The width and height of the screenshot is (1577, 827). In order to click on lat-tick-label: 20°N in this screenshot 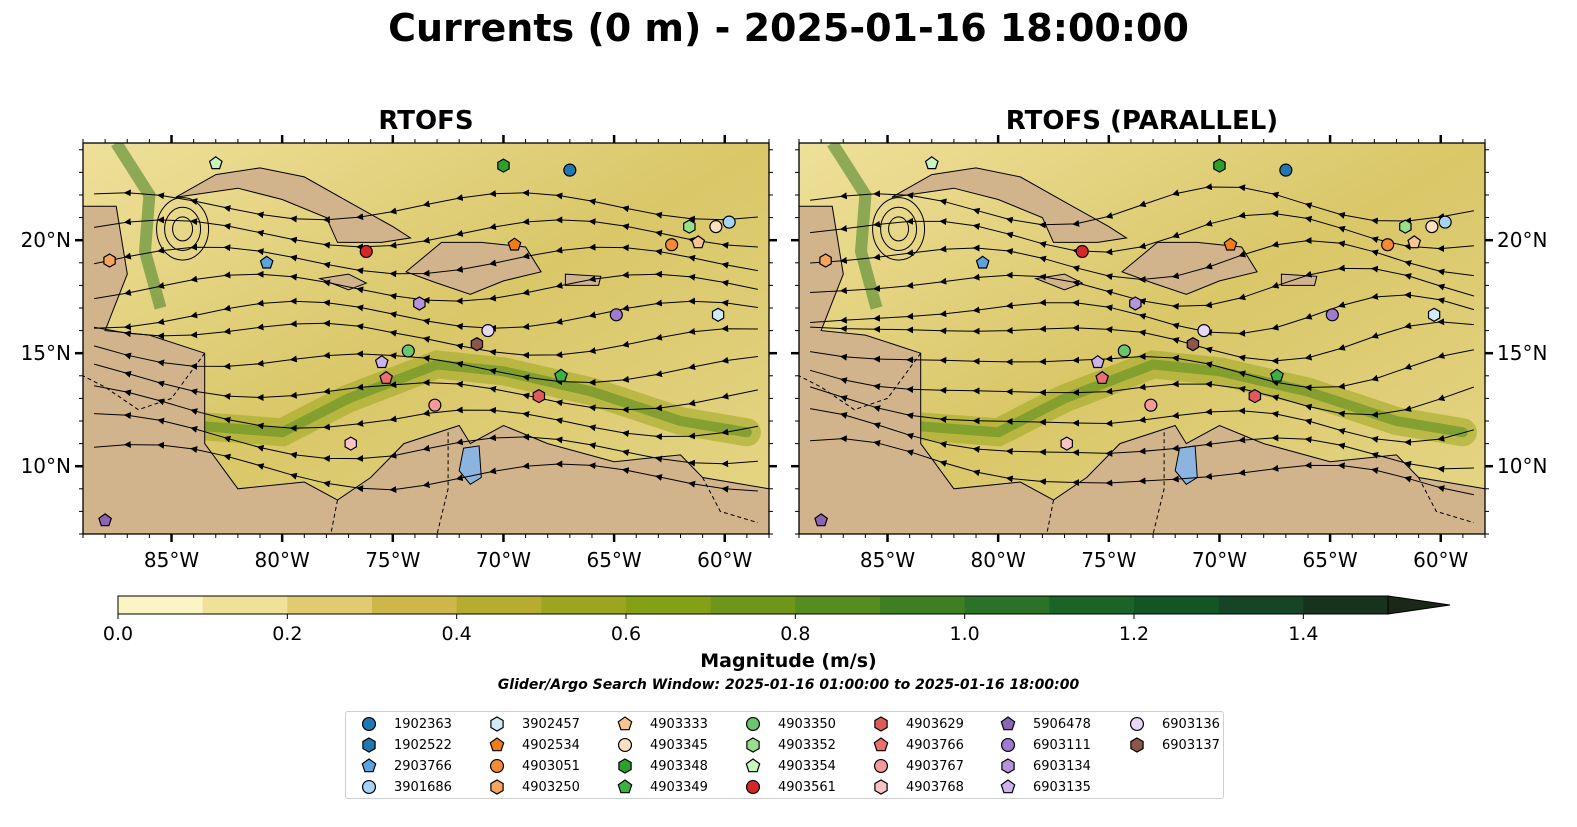, I will do `click(46, 240)`.